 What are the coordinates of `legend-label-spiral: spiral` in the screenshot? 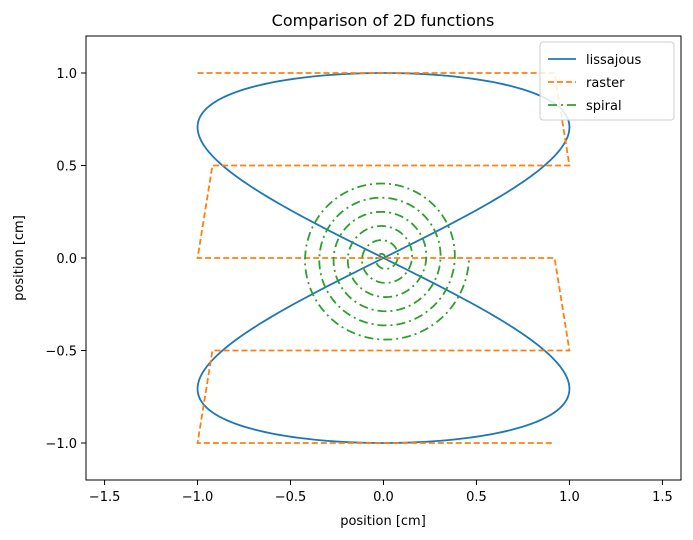 It's located at (604, 106).